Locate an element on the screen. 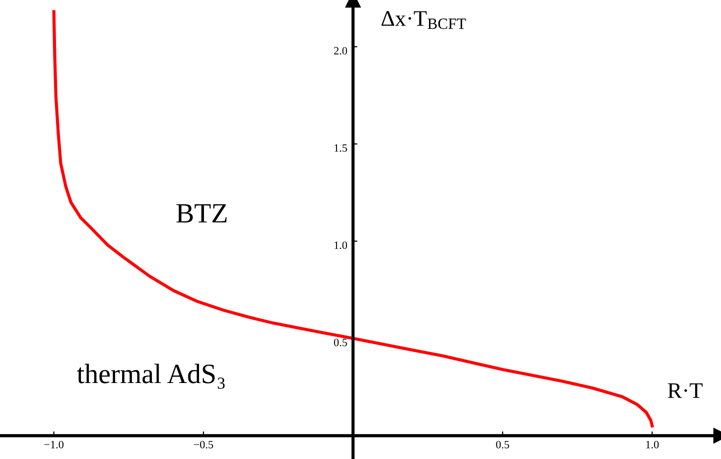 Image resolution: width=721 pixels, height=459 pixels. y-tick-label: 1.5 is located at coordinates (341, 148).